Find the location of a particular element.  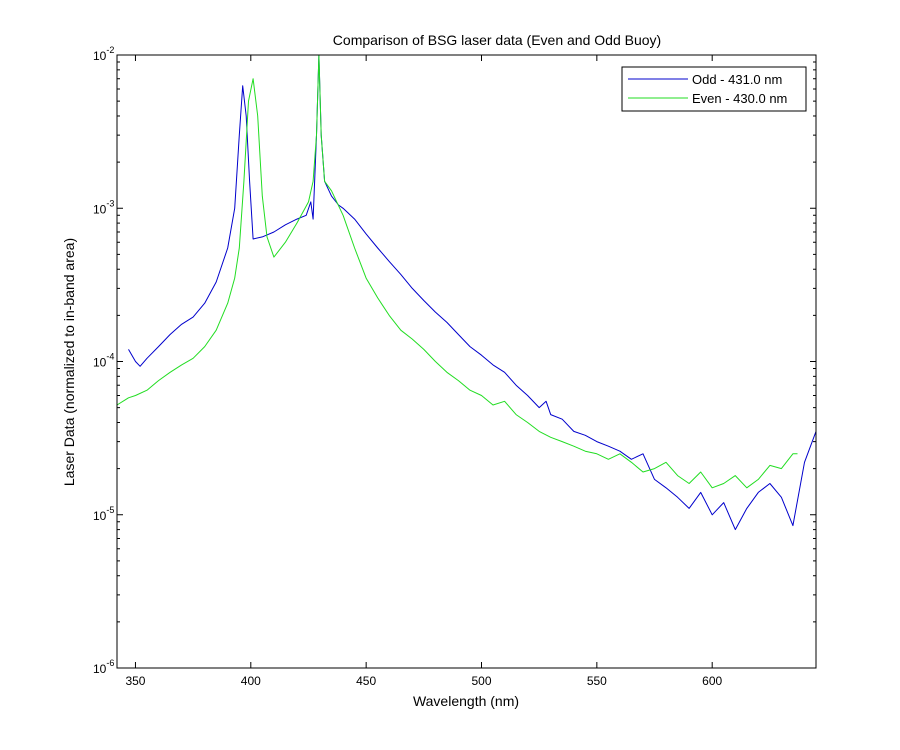

y-tick-label: 10⁻³ is located at coordinates (103, 207).